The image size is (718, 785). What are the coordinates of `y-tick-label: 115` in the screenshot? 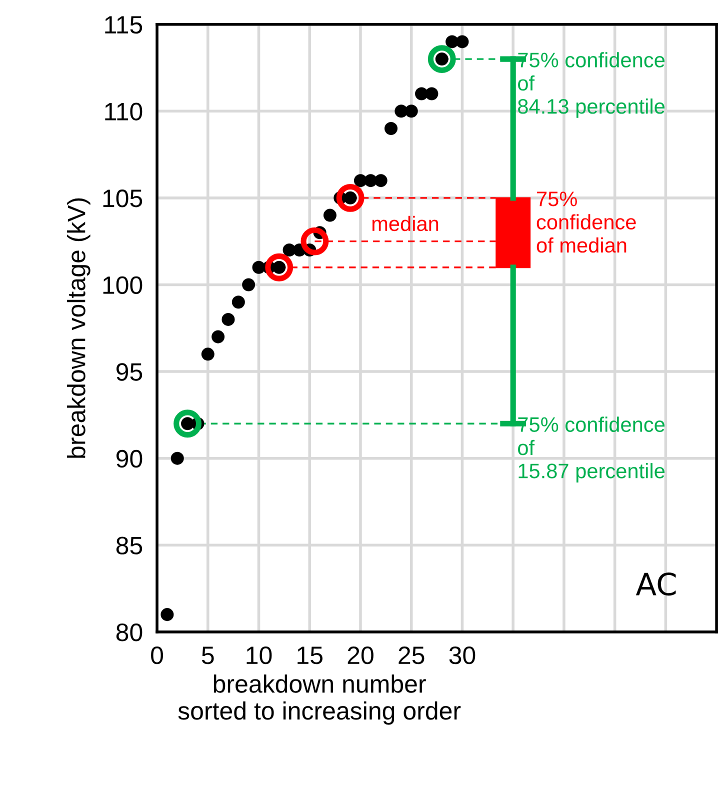 It's located at (123, 25).